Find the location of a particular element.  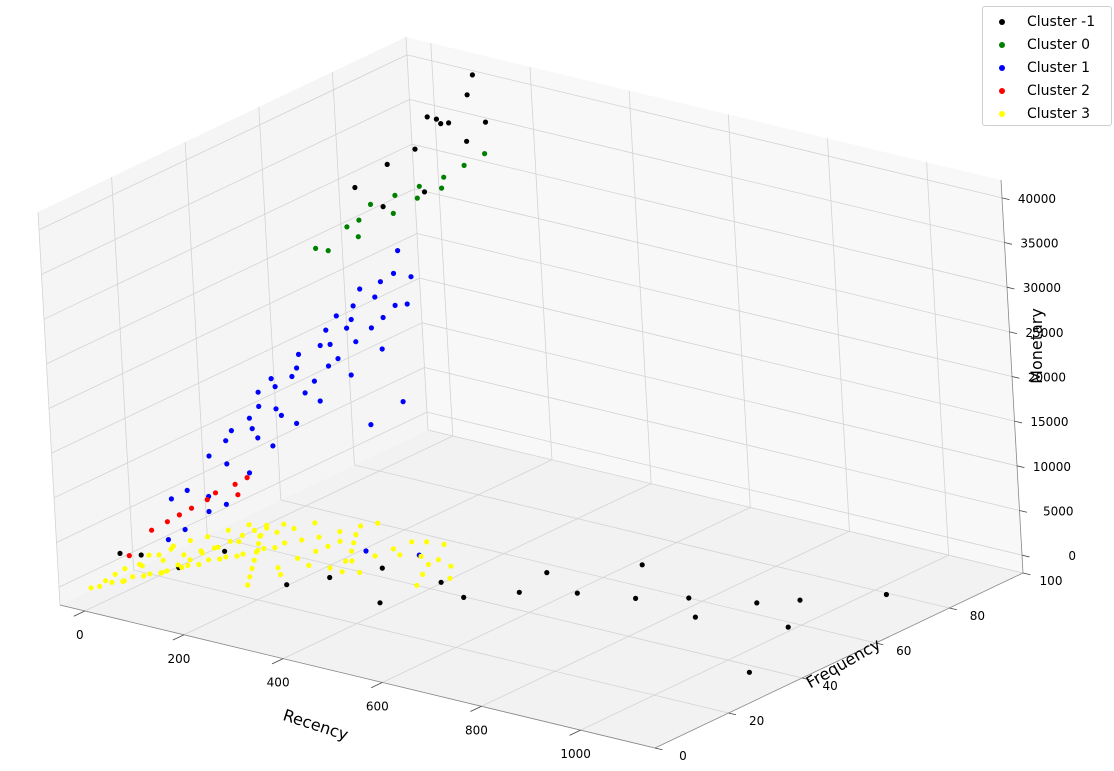

z-tick-label: 10000 is located at coordinates (1052, 467).